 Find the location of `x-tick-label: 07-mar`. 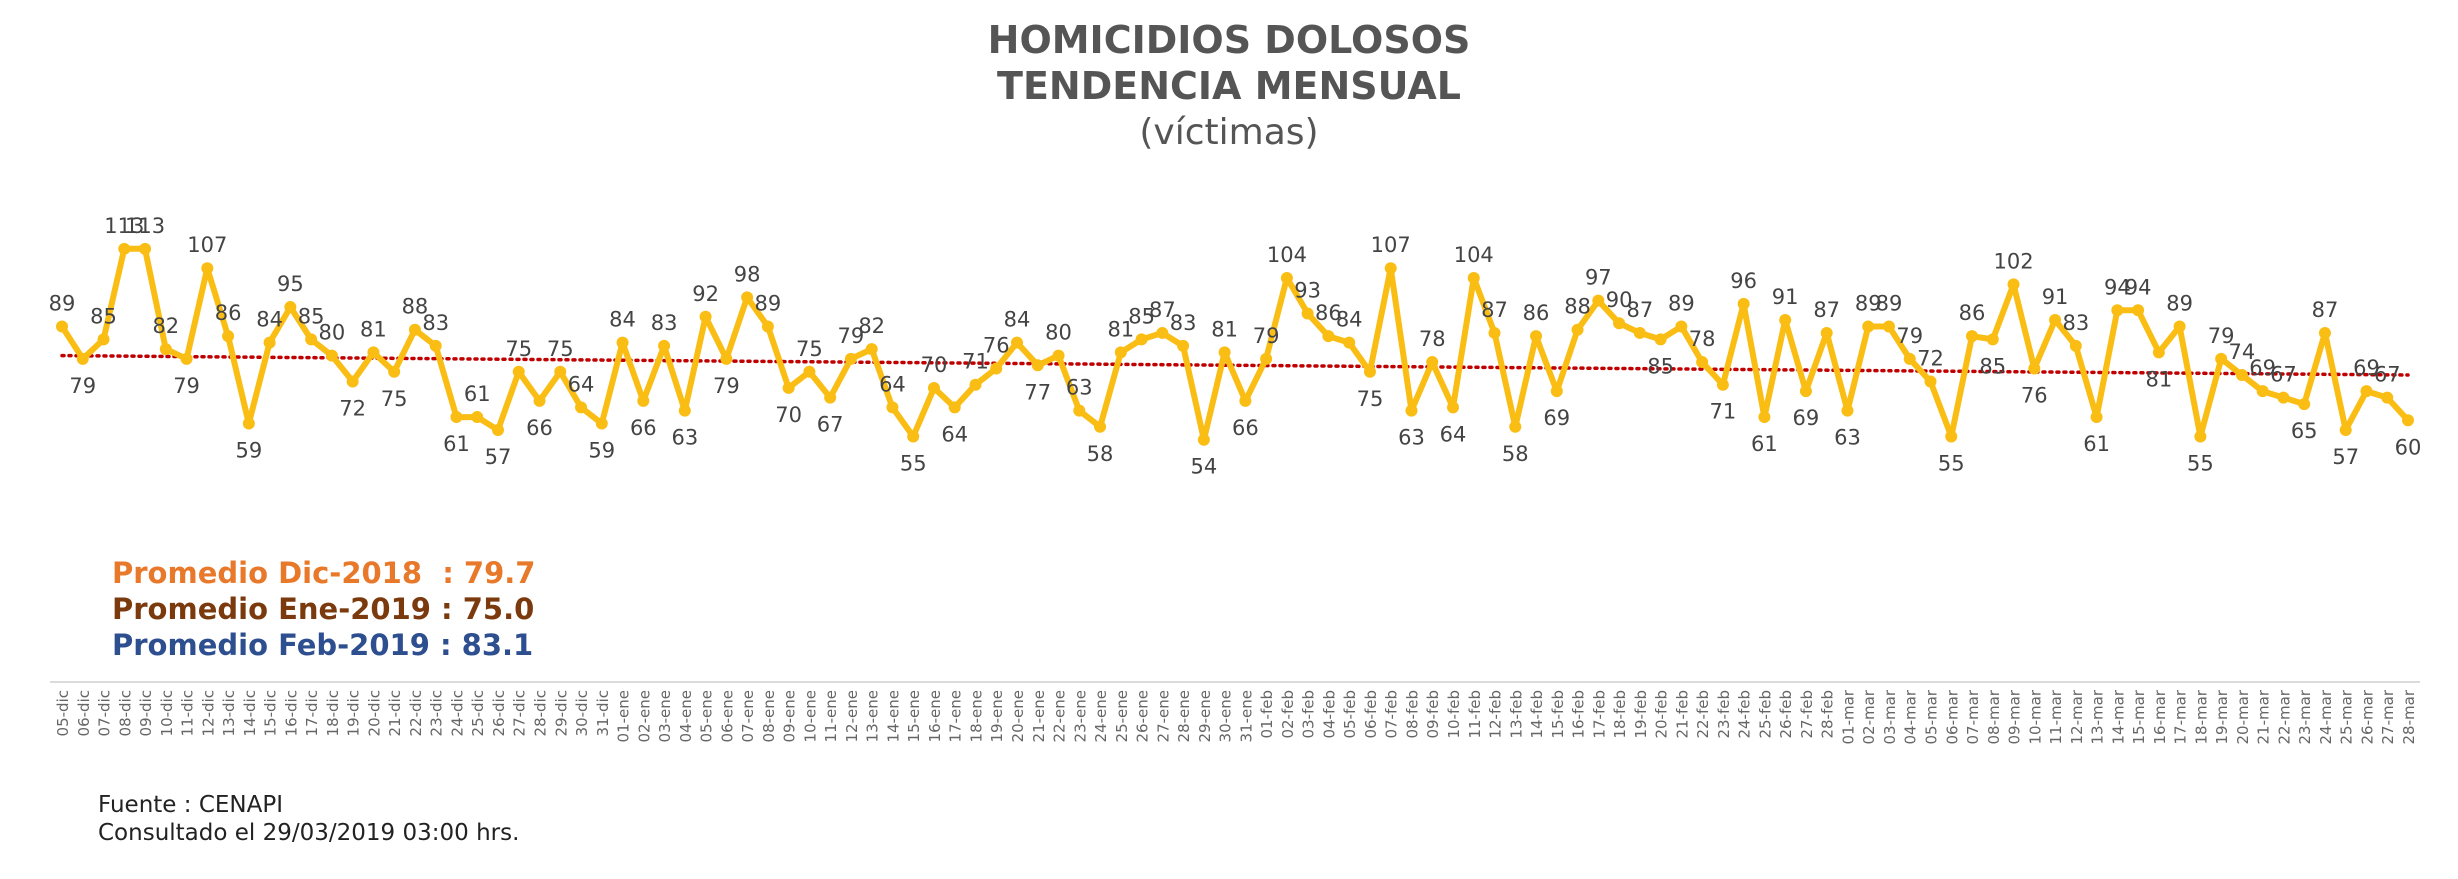

x-tick-label: 07-mar is located at coordinates (1973, 716).